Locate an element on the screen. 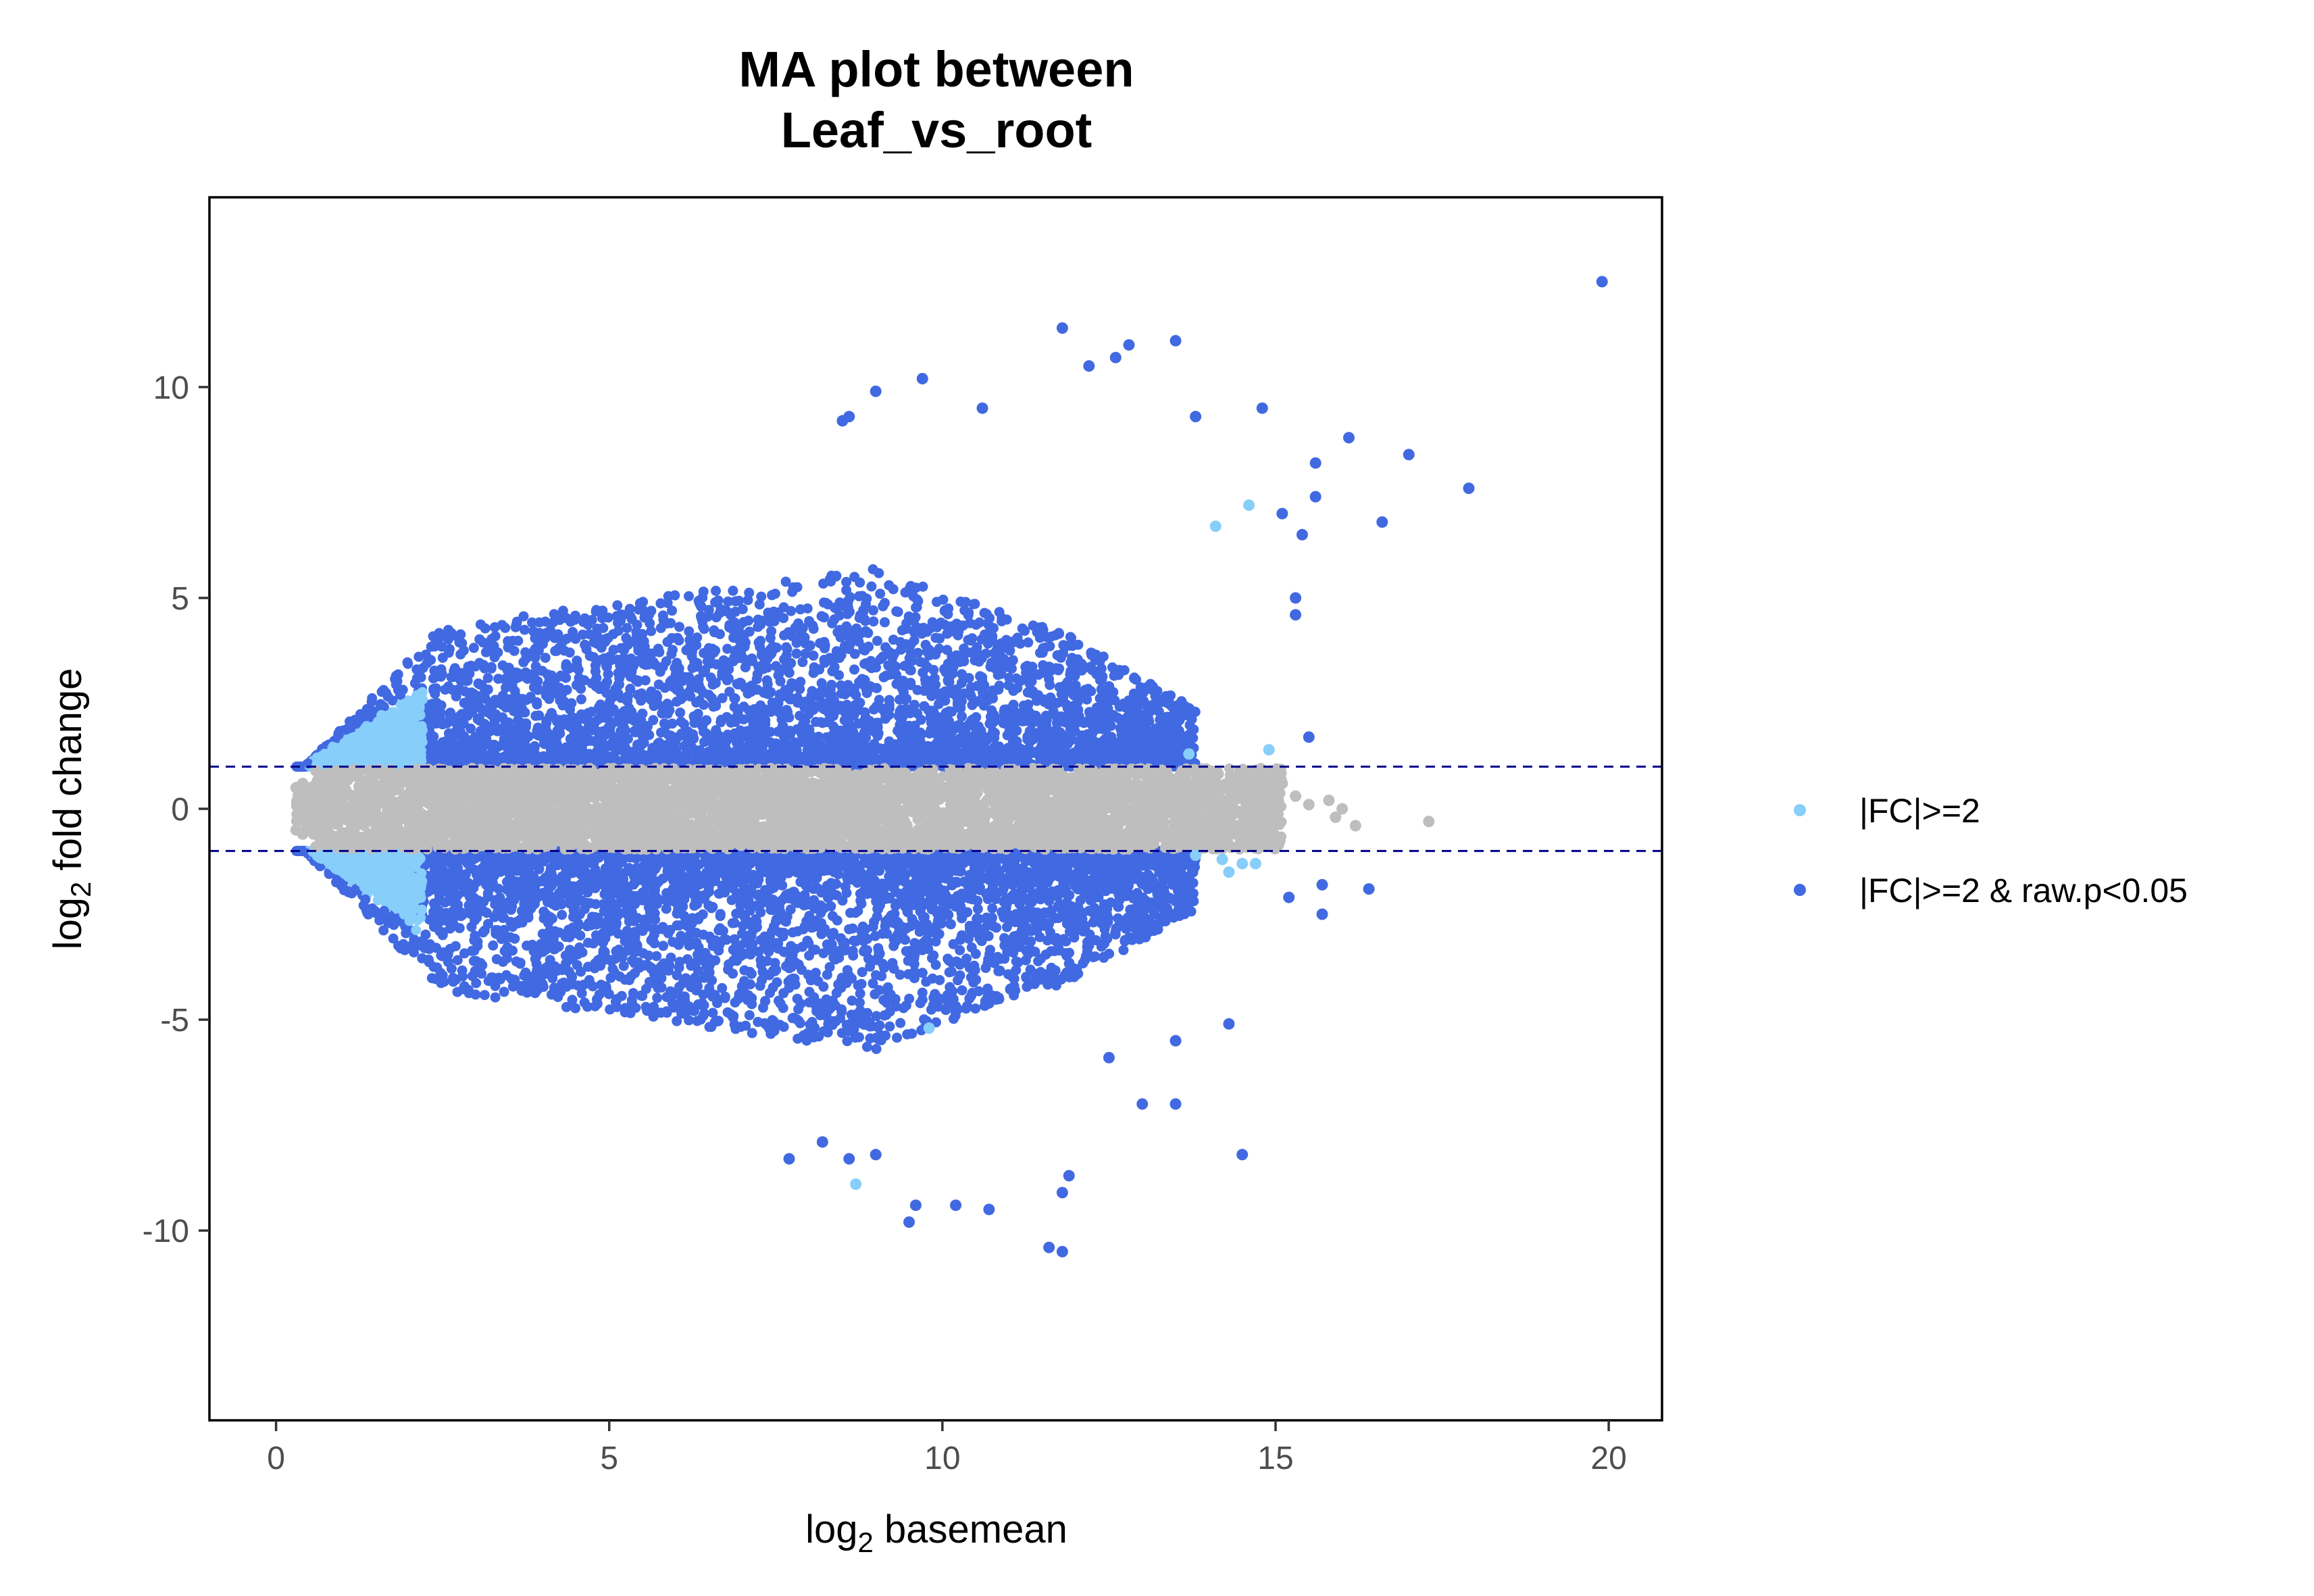 The width and height of the screenshot is (2314, 1596). chart-title-line-1: MA plot between is located at coordinates (936, 69).